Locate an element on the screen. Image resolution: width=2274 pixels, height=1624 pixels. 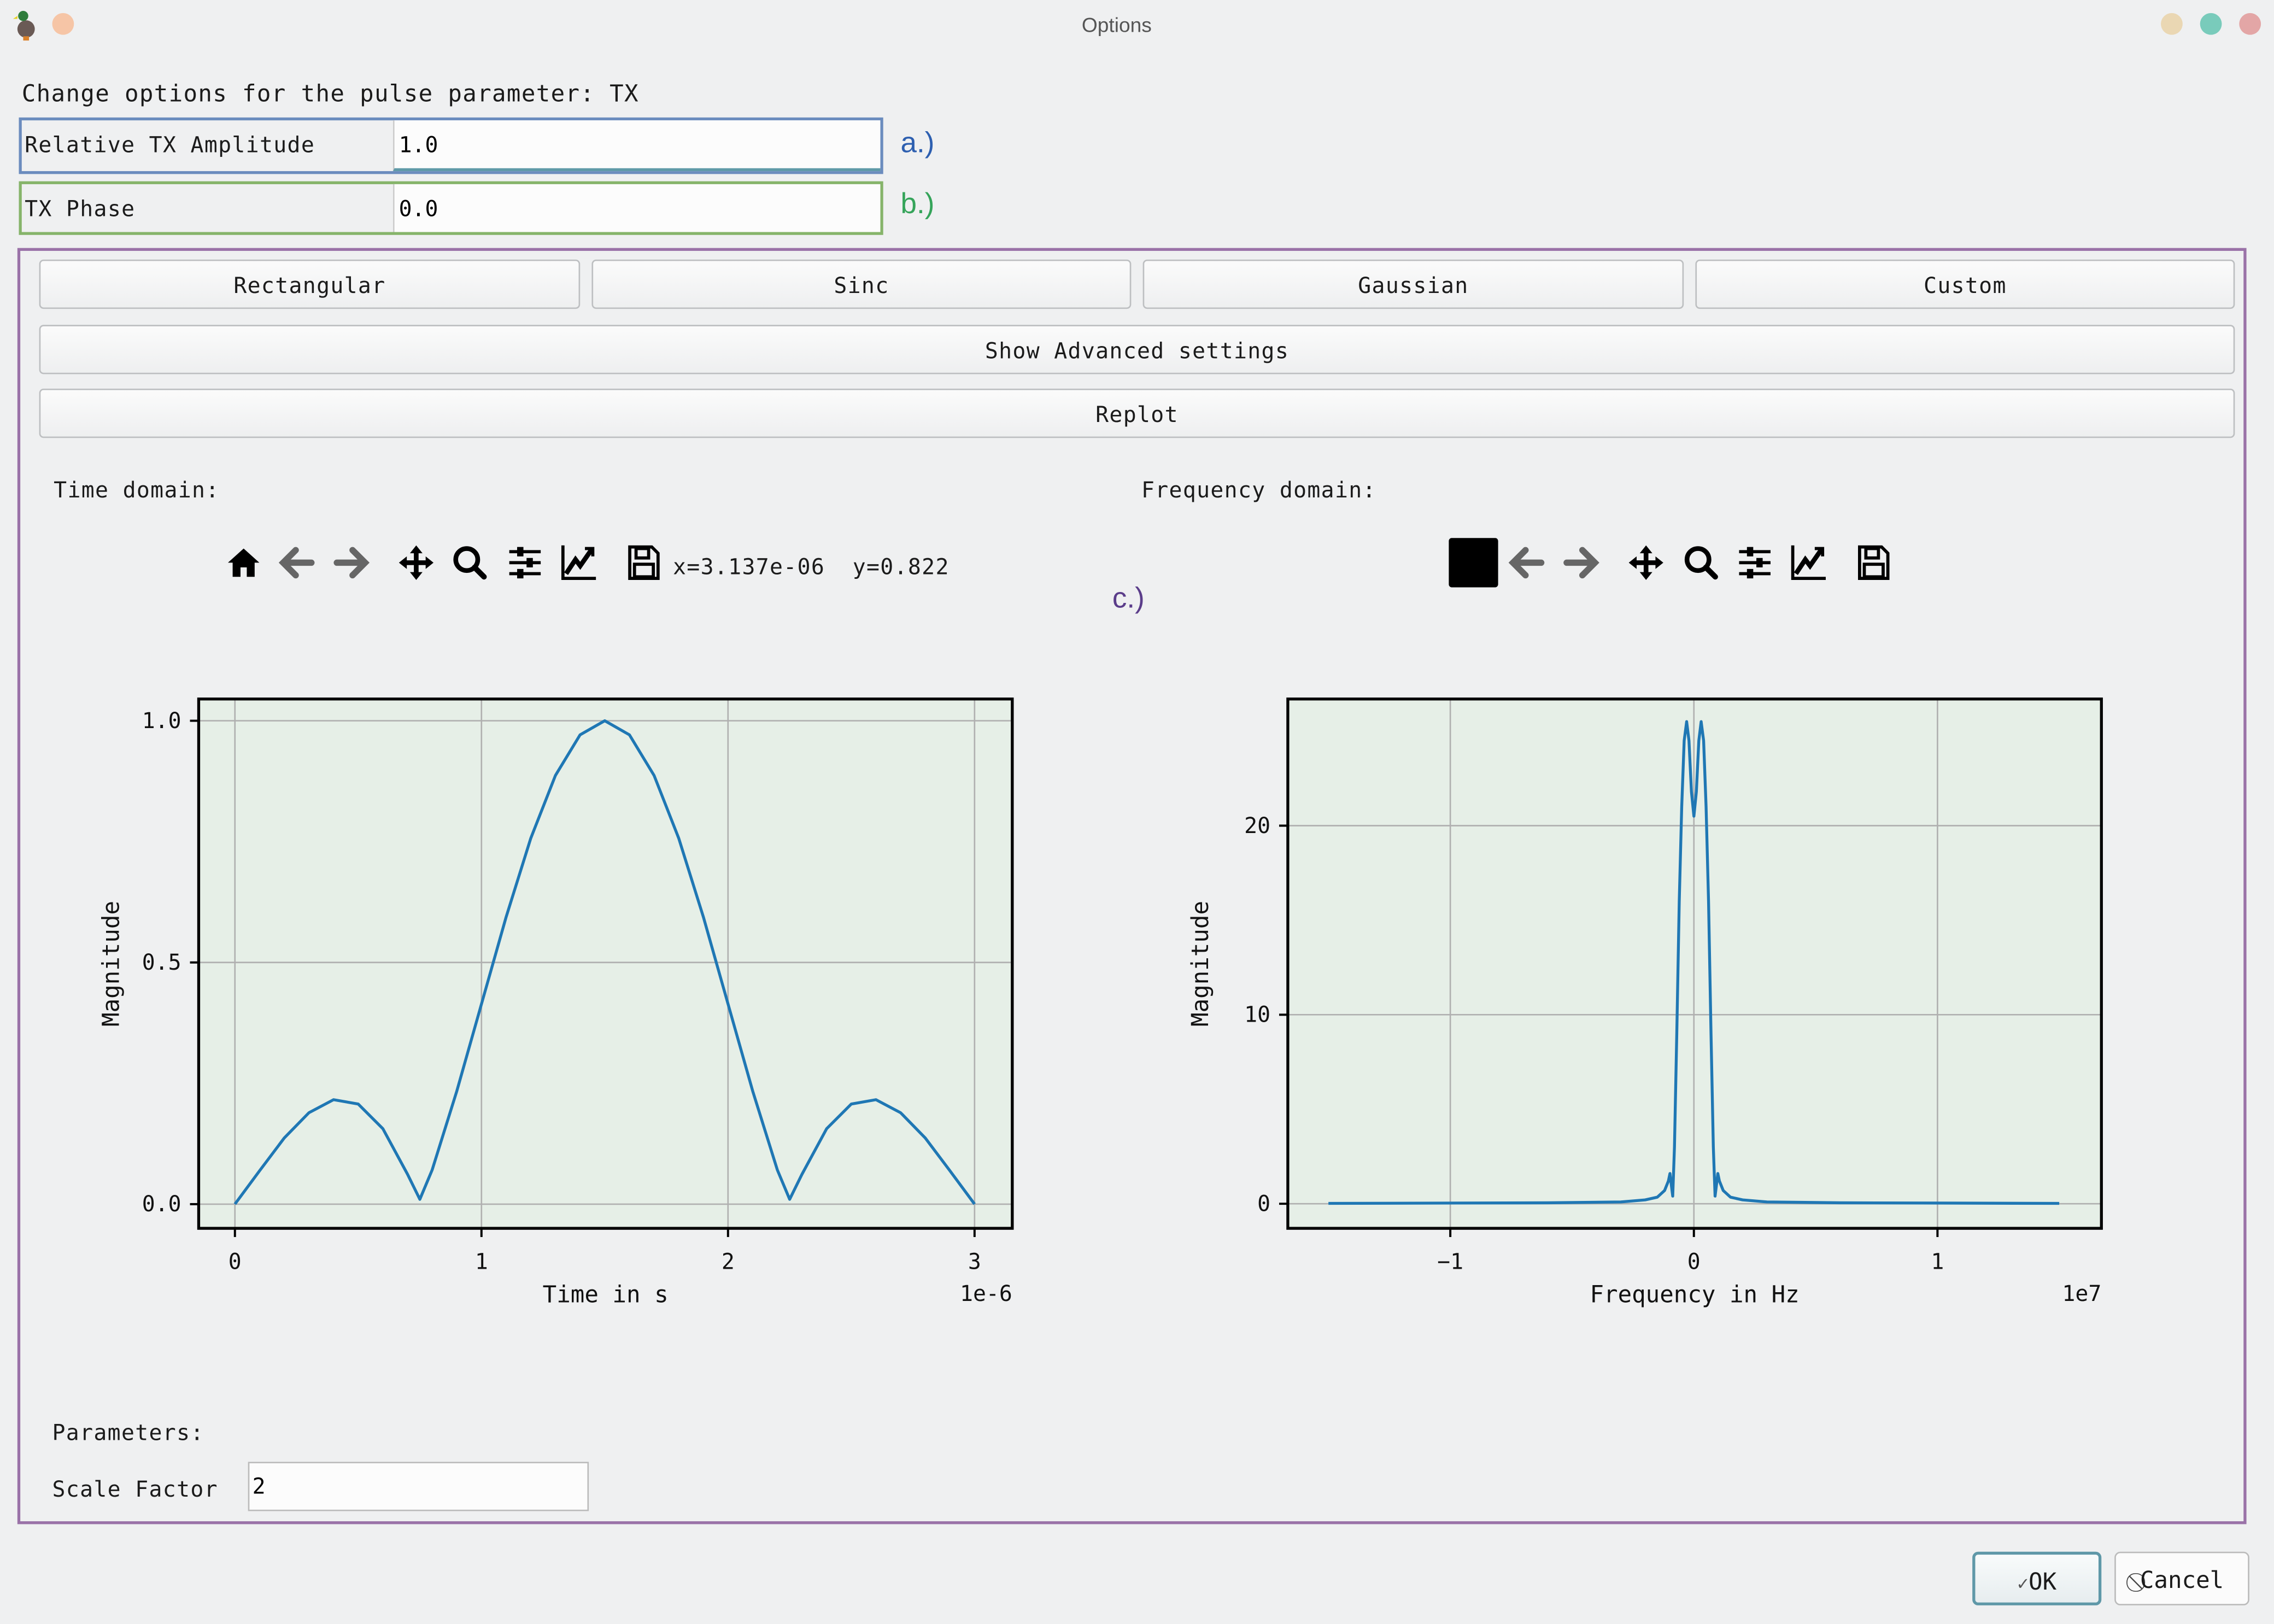
freq-y-tick-label: 0 is located at coordinates (1263, 1203).